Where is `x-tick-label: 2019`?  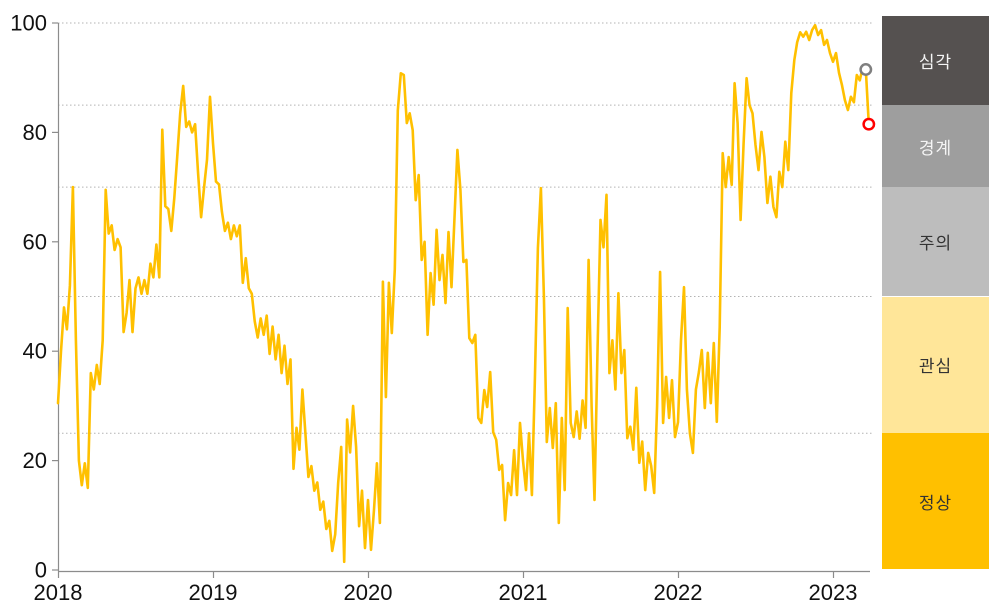 x-tick-label: 2019 is located at coordinates (213, 592).